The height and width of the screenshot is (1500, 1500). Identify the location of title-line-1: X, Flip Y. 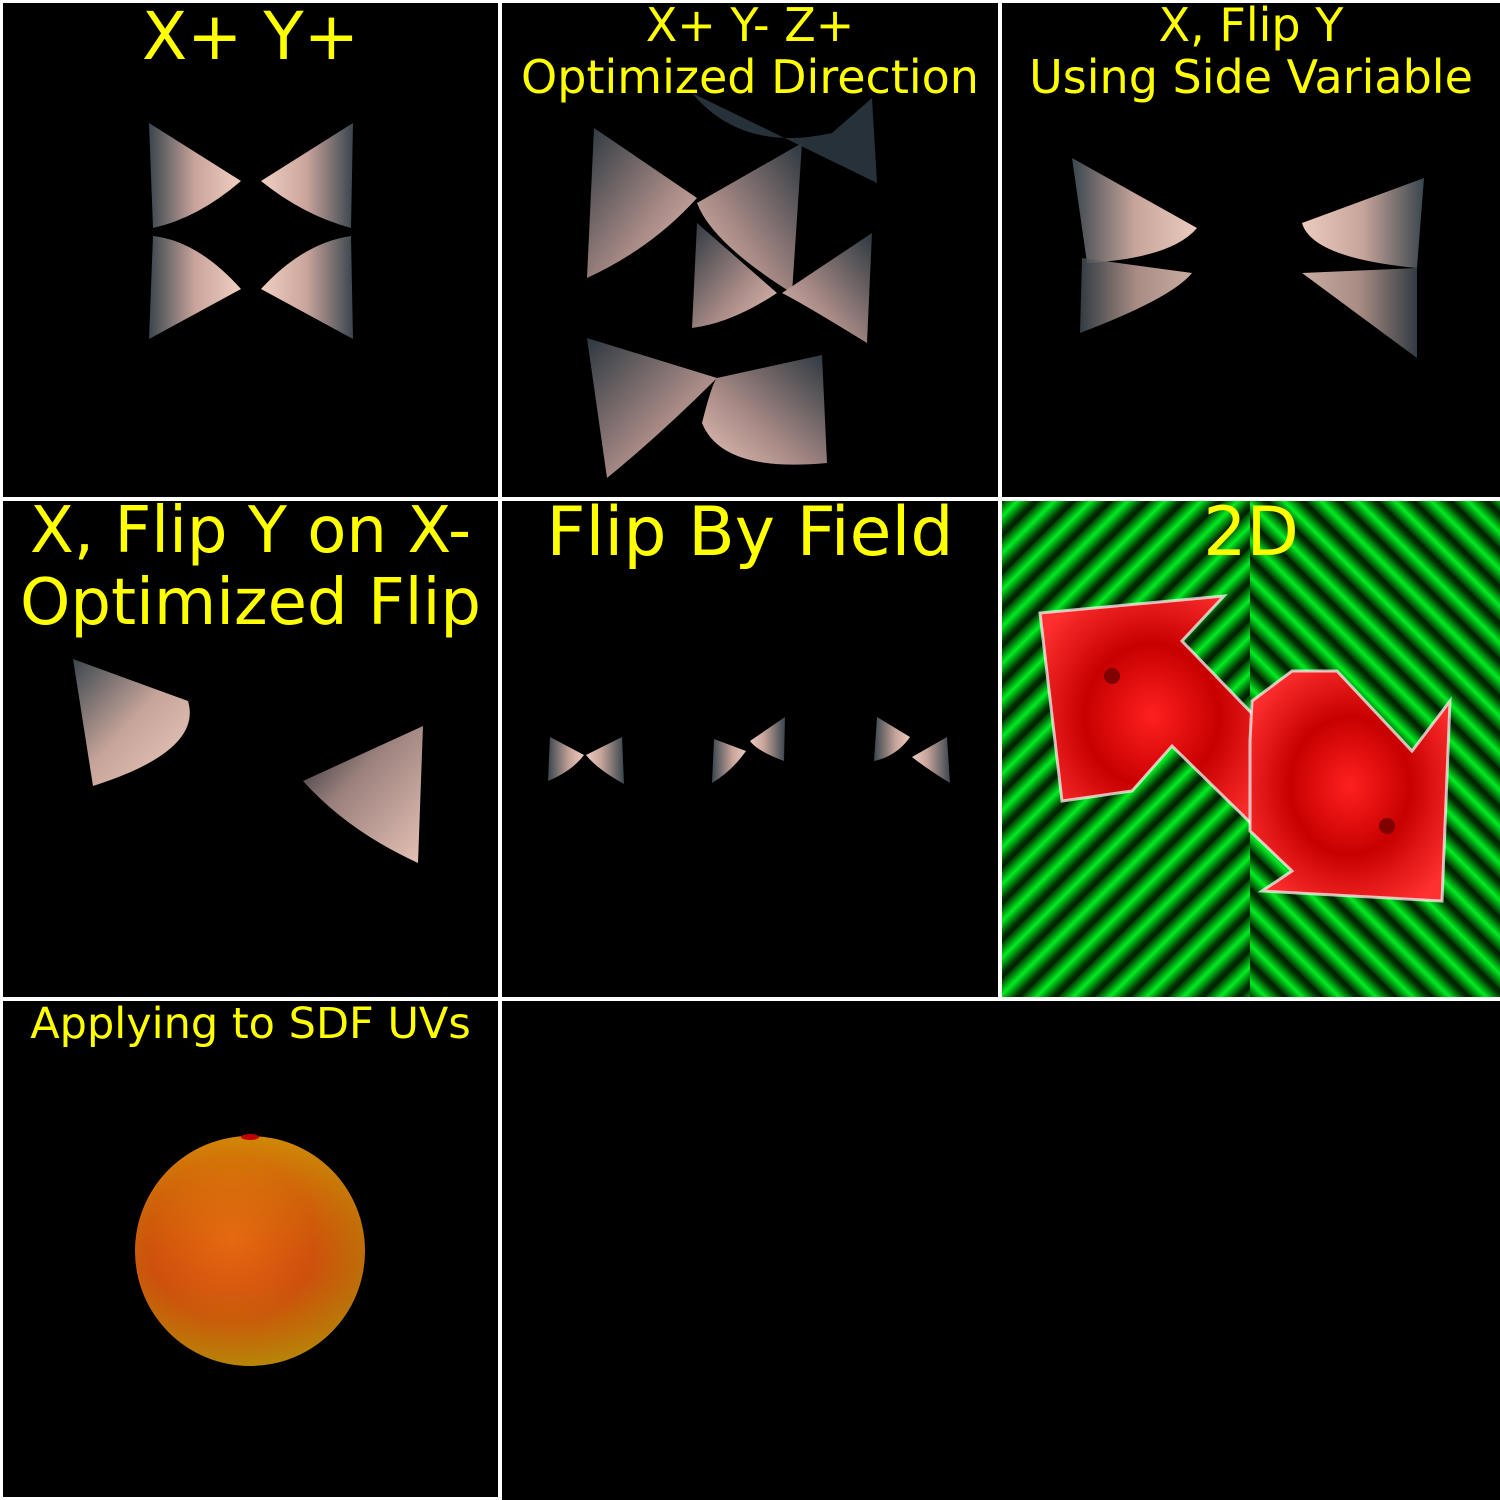
(1251, 27).